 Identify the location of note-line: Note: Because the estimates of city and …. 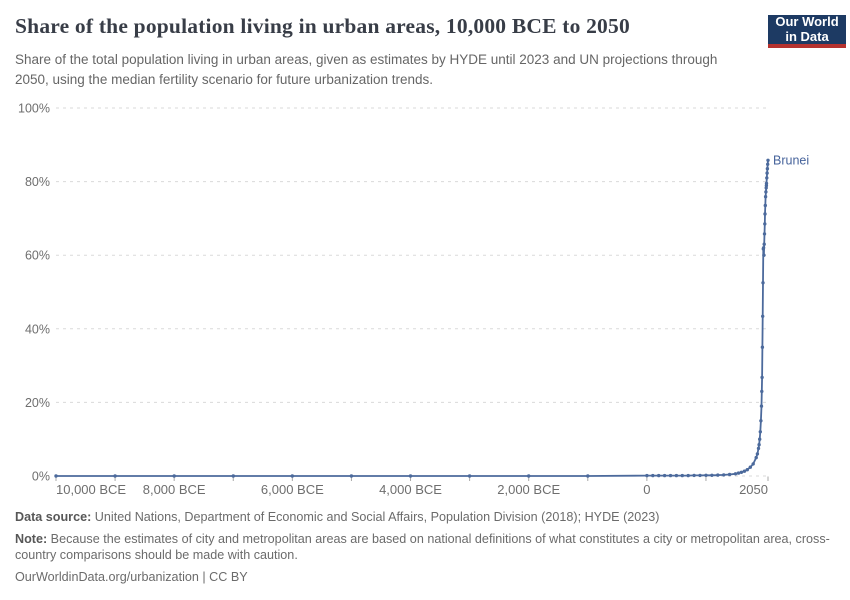
(425, 547).